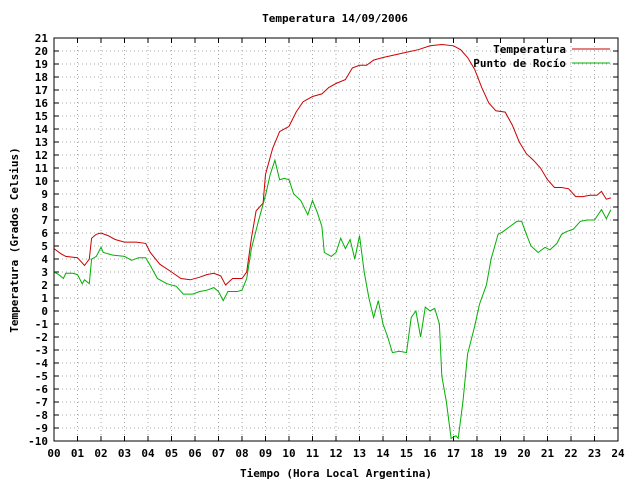 The image size is (640, 480). What do you see at coordinates (53, 453) in the screenshot?
I see `x-tick-label: 00` at bounding box center [53, 453].